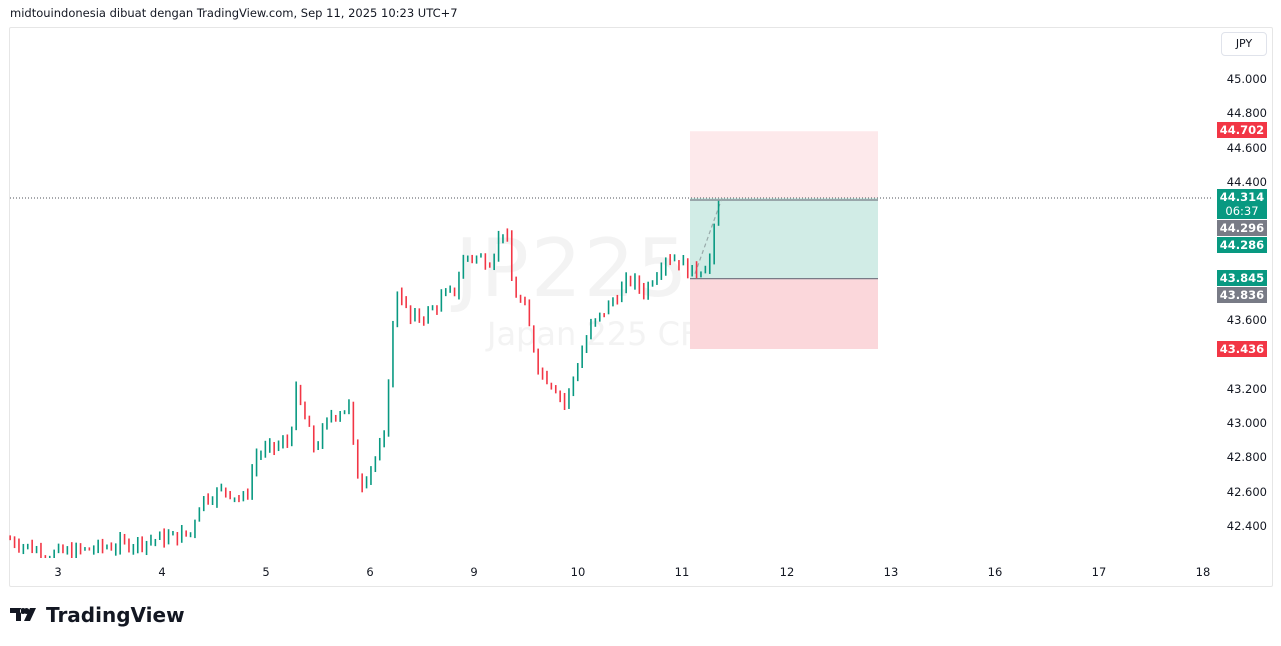 This screenshot has width=1281, height=646. I want to click on price-tick: 42.800, so click(1246, 457).